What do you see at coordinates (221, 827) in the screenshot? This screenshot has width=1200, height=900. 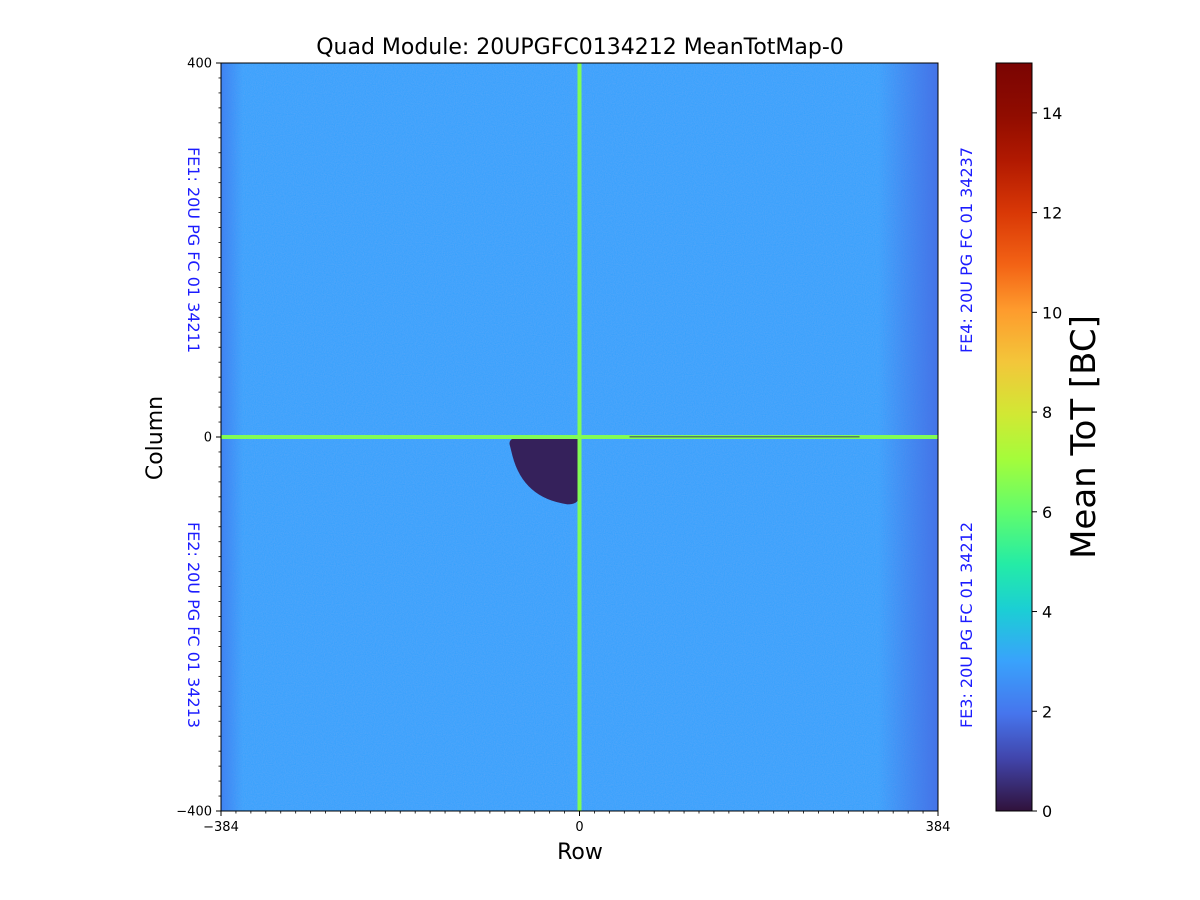 I see `x-tick-label: −384` at bounding box center [221, 827].